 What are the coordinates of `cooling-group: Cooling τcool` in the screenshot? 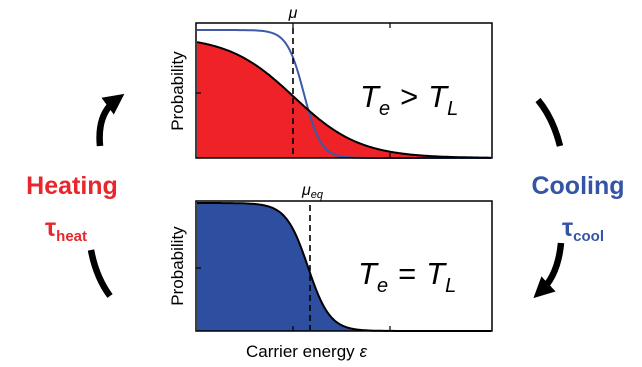 It's located at (578, 198).